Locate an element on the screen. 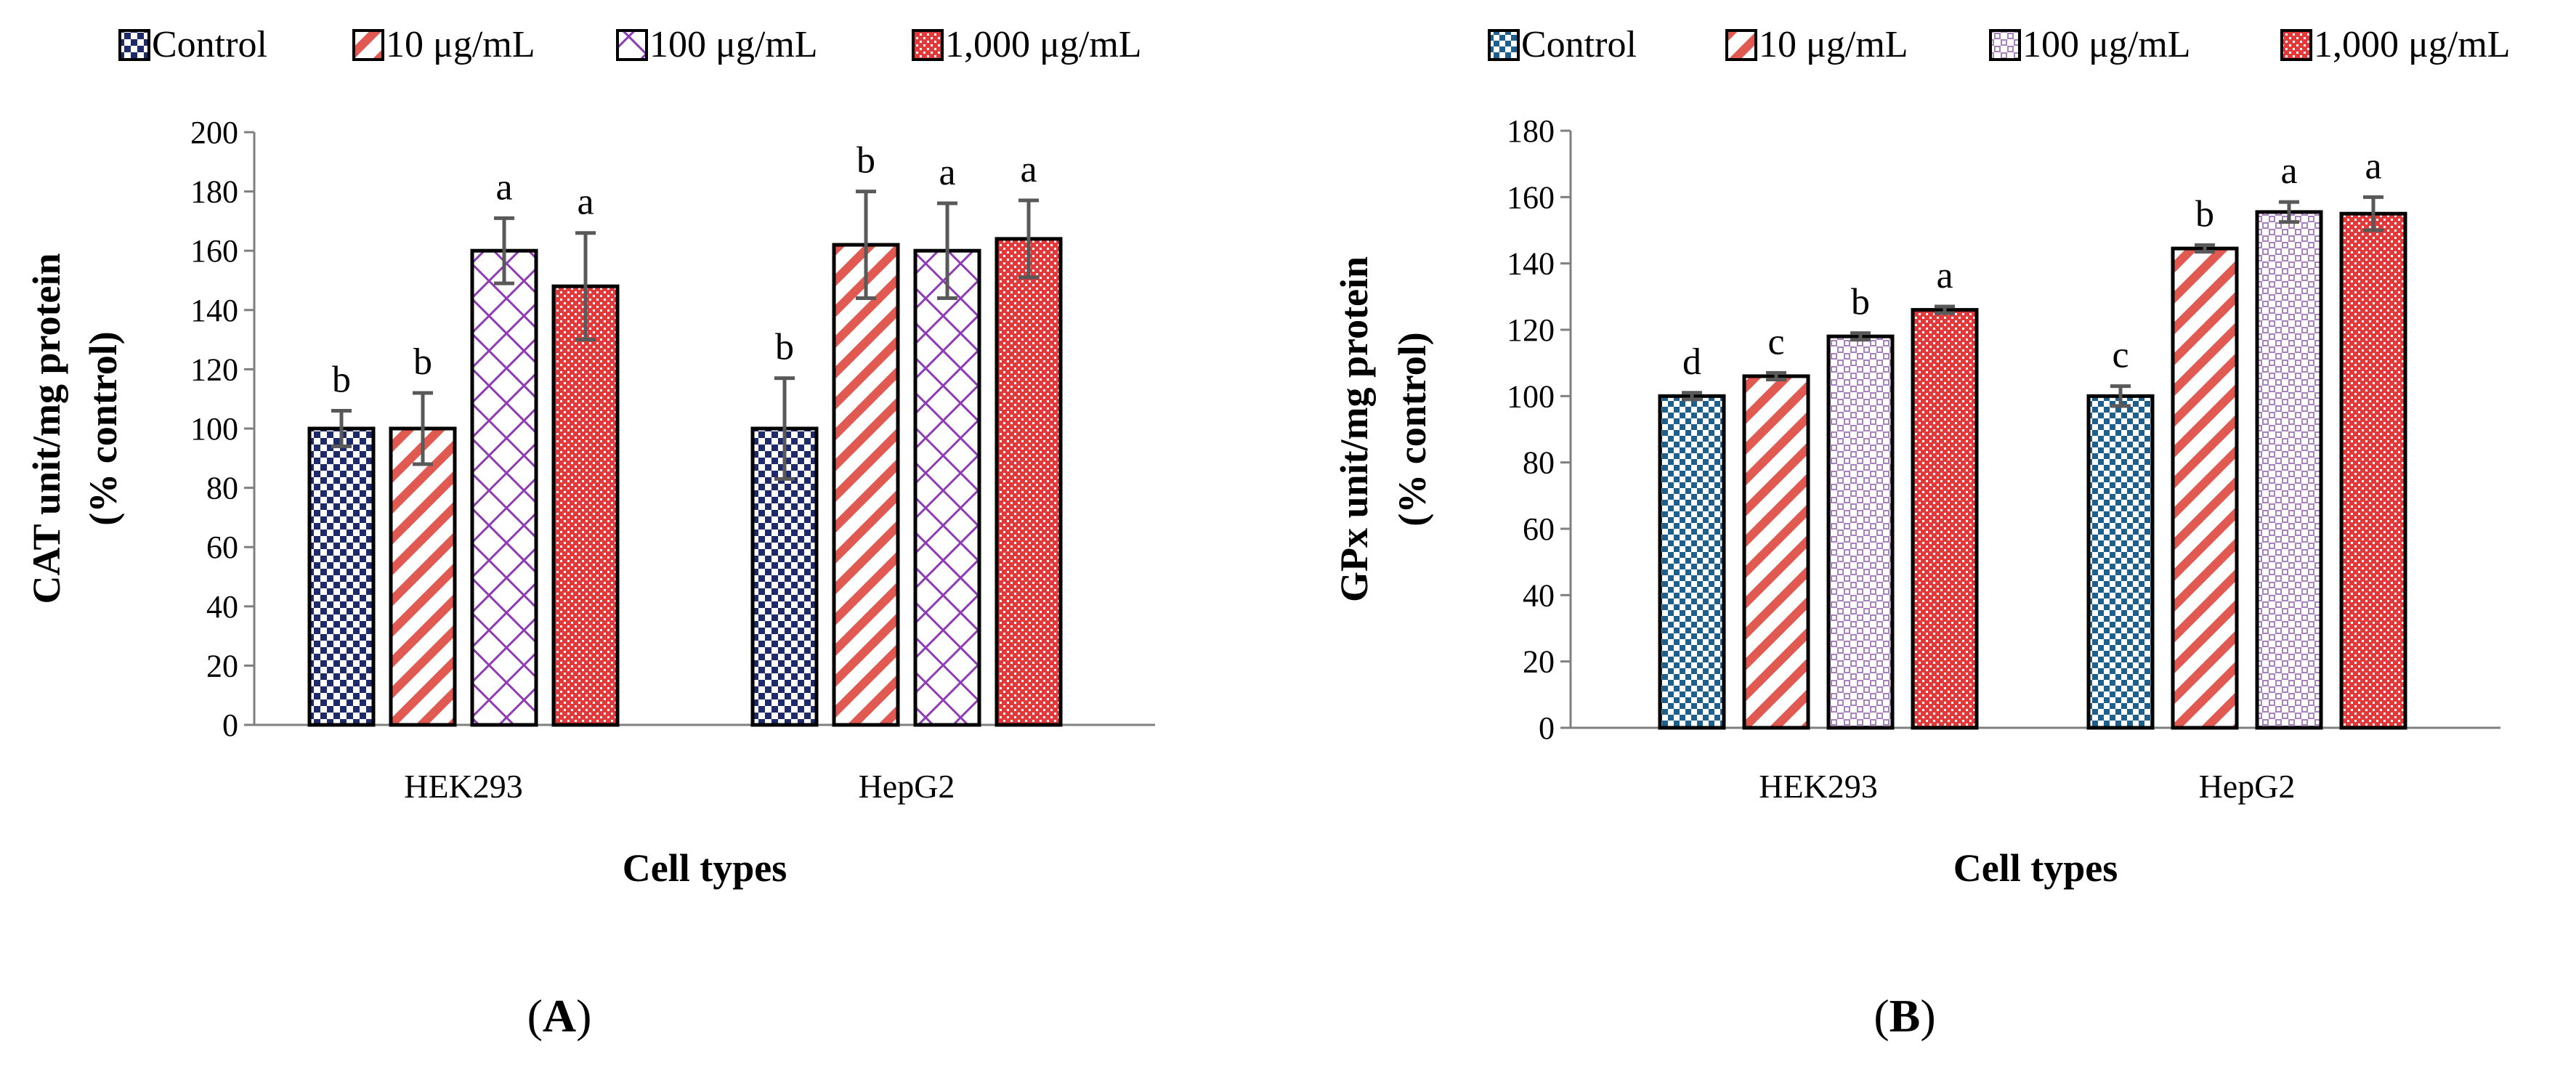  sig-letter-HEK293-1: b is located at coordinates (422, 362).